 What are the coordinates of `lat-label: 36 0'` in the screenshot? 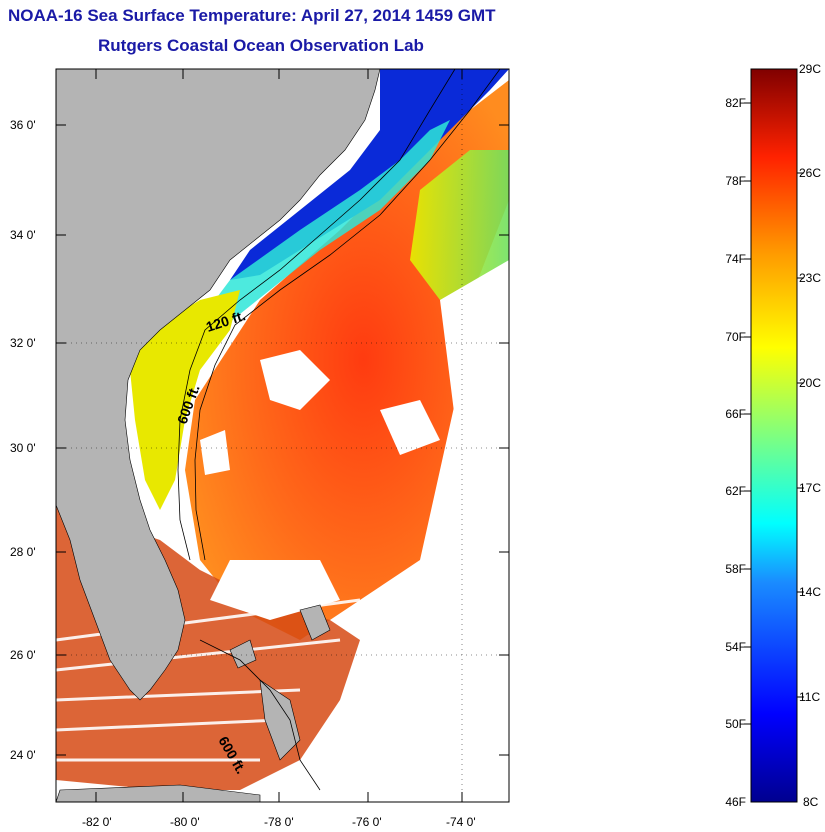 It's located at (23, 125).